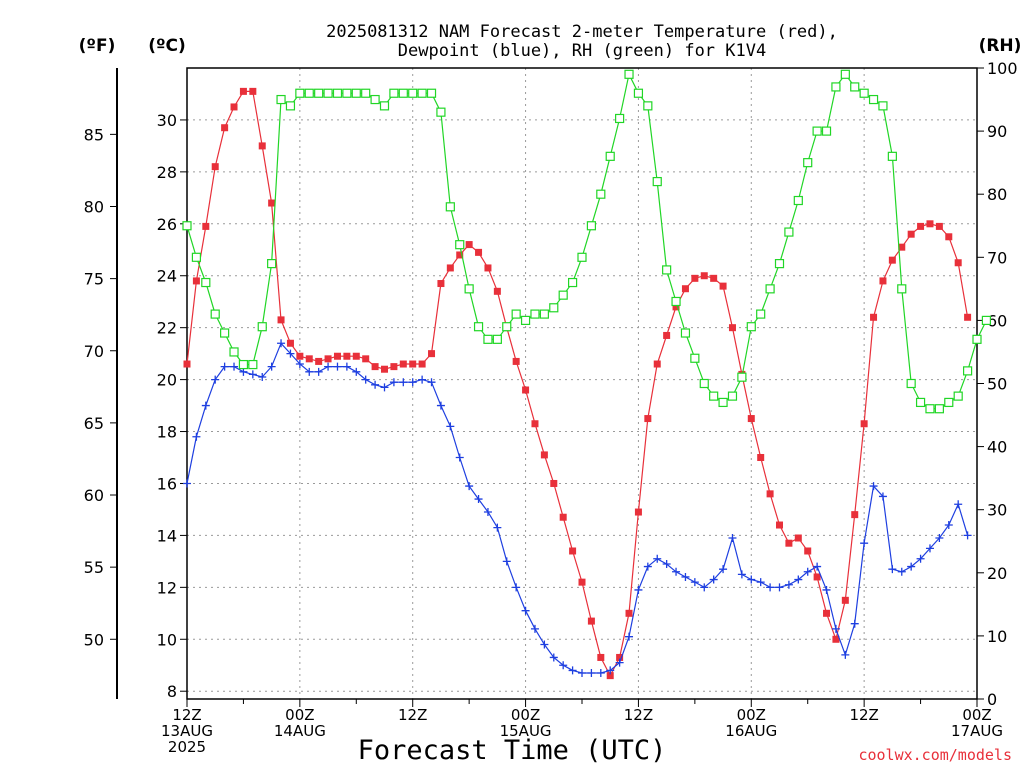 The image size is (1024, 768). I want to click on celsius-tick-label: 16, so click(167, 483).